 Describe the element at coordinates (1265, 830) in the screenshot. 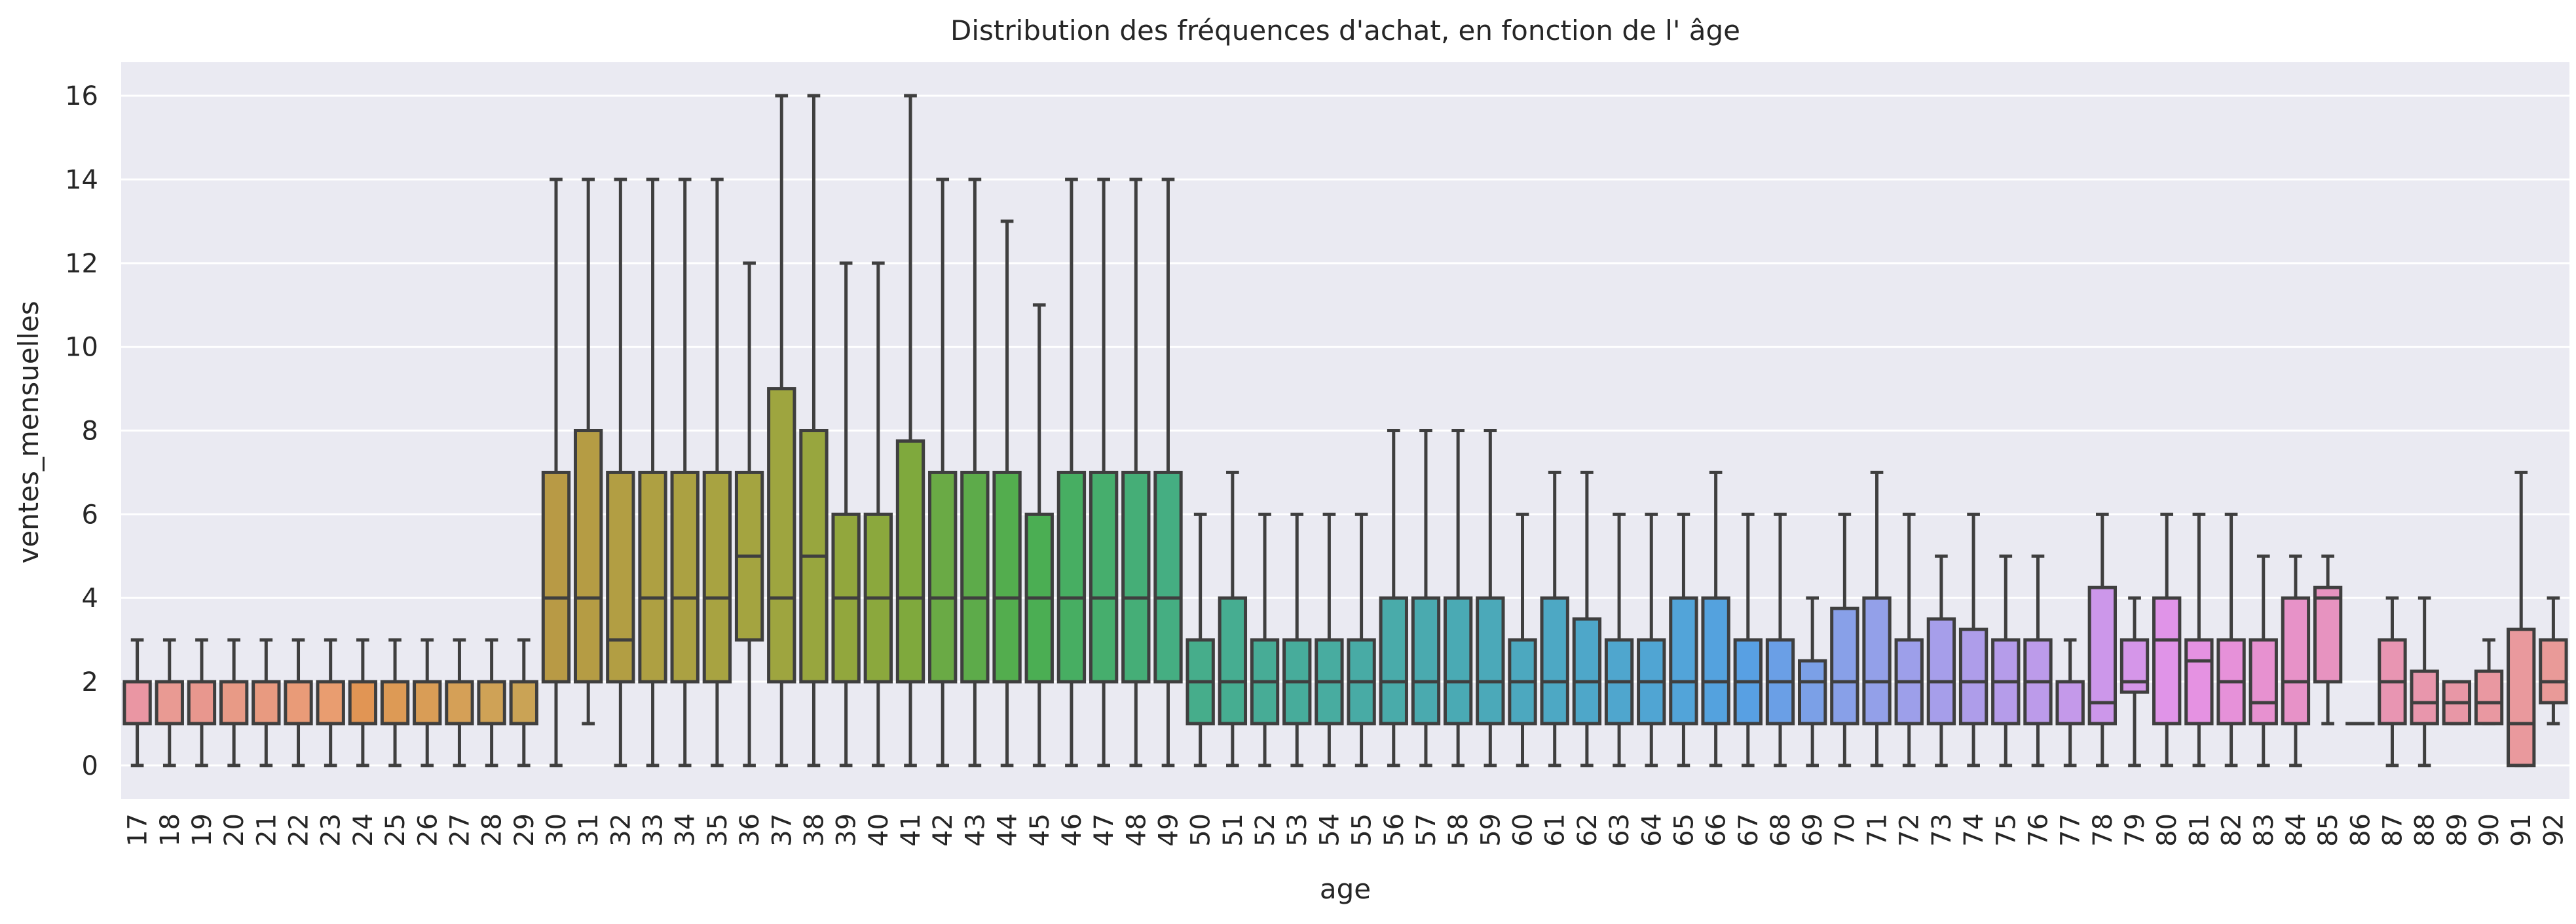

I see `x-tick-label: 52` at that location.